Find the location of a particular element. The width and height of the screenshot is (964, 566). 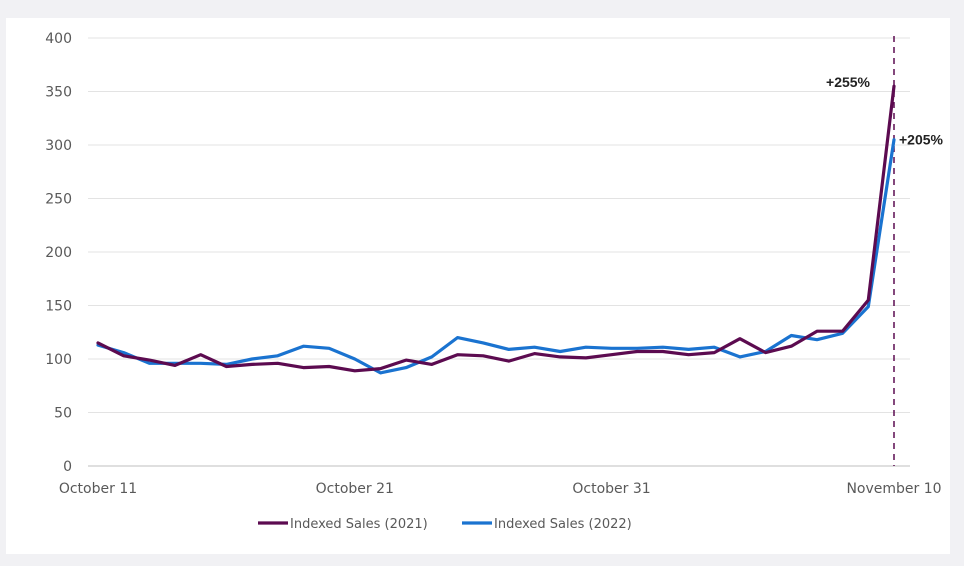

y-tick-label: 300 is located at coordinates (58, 146).